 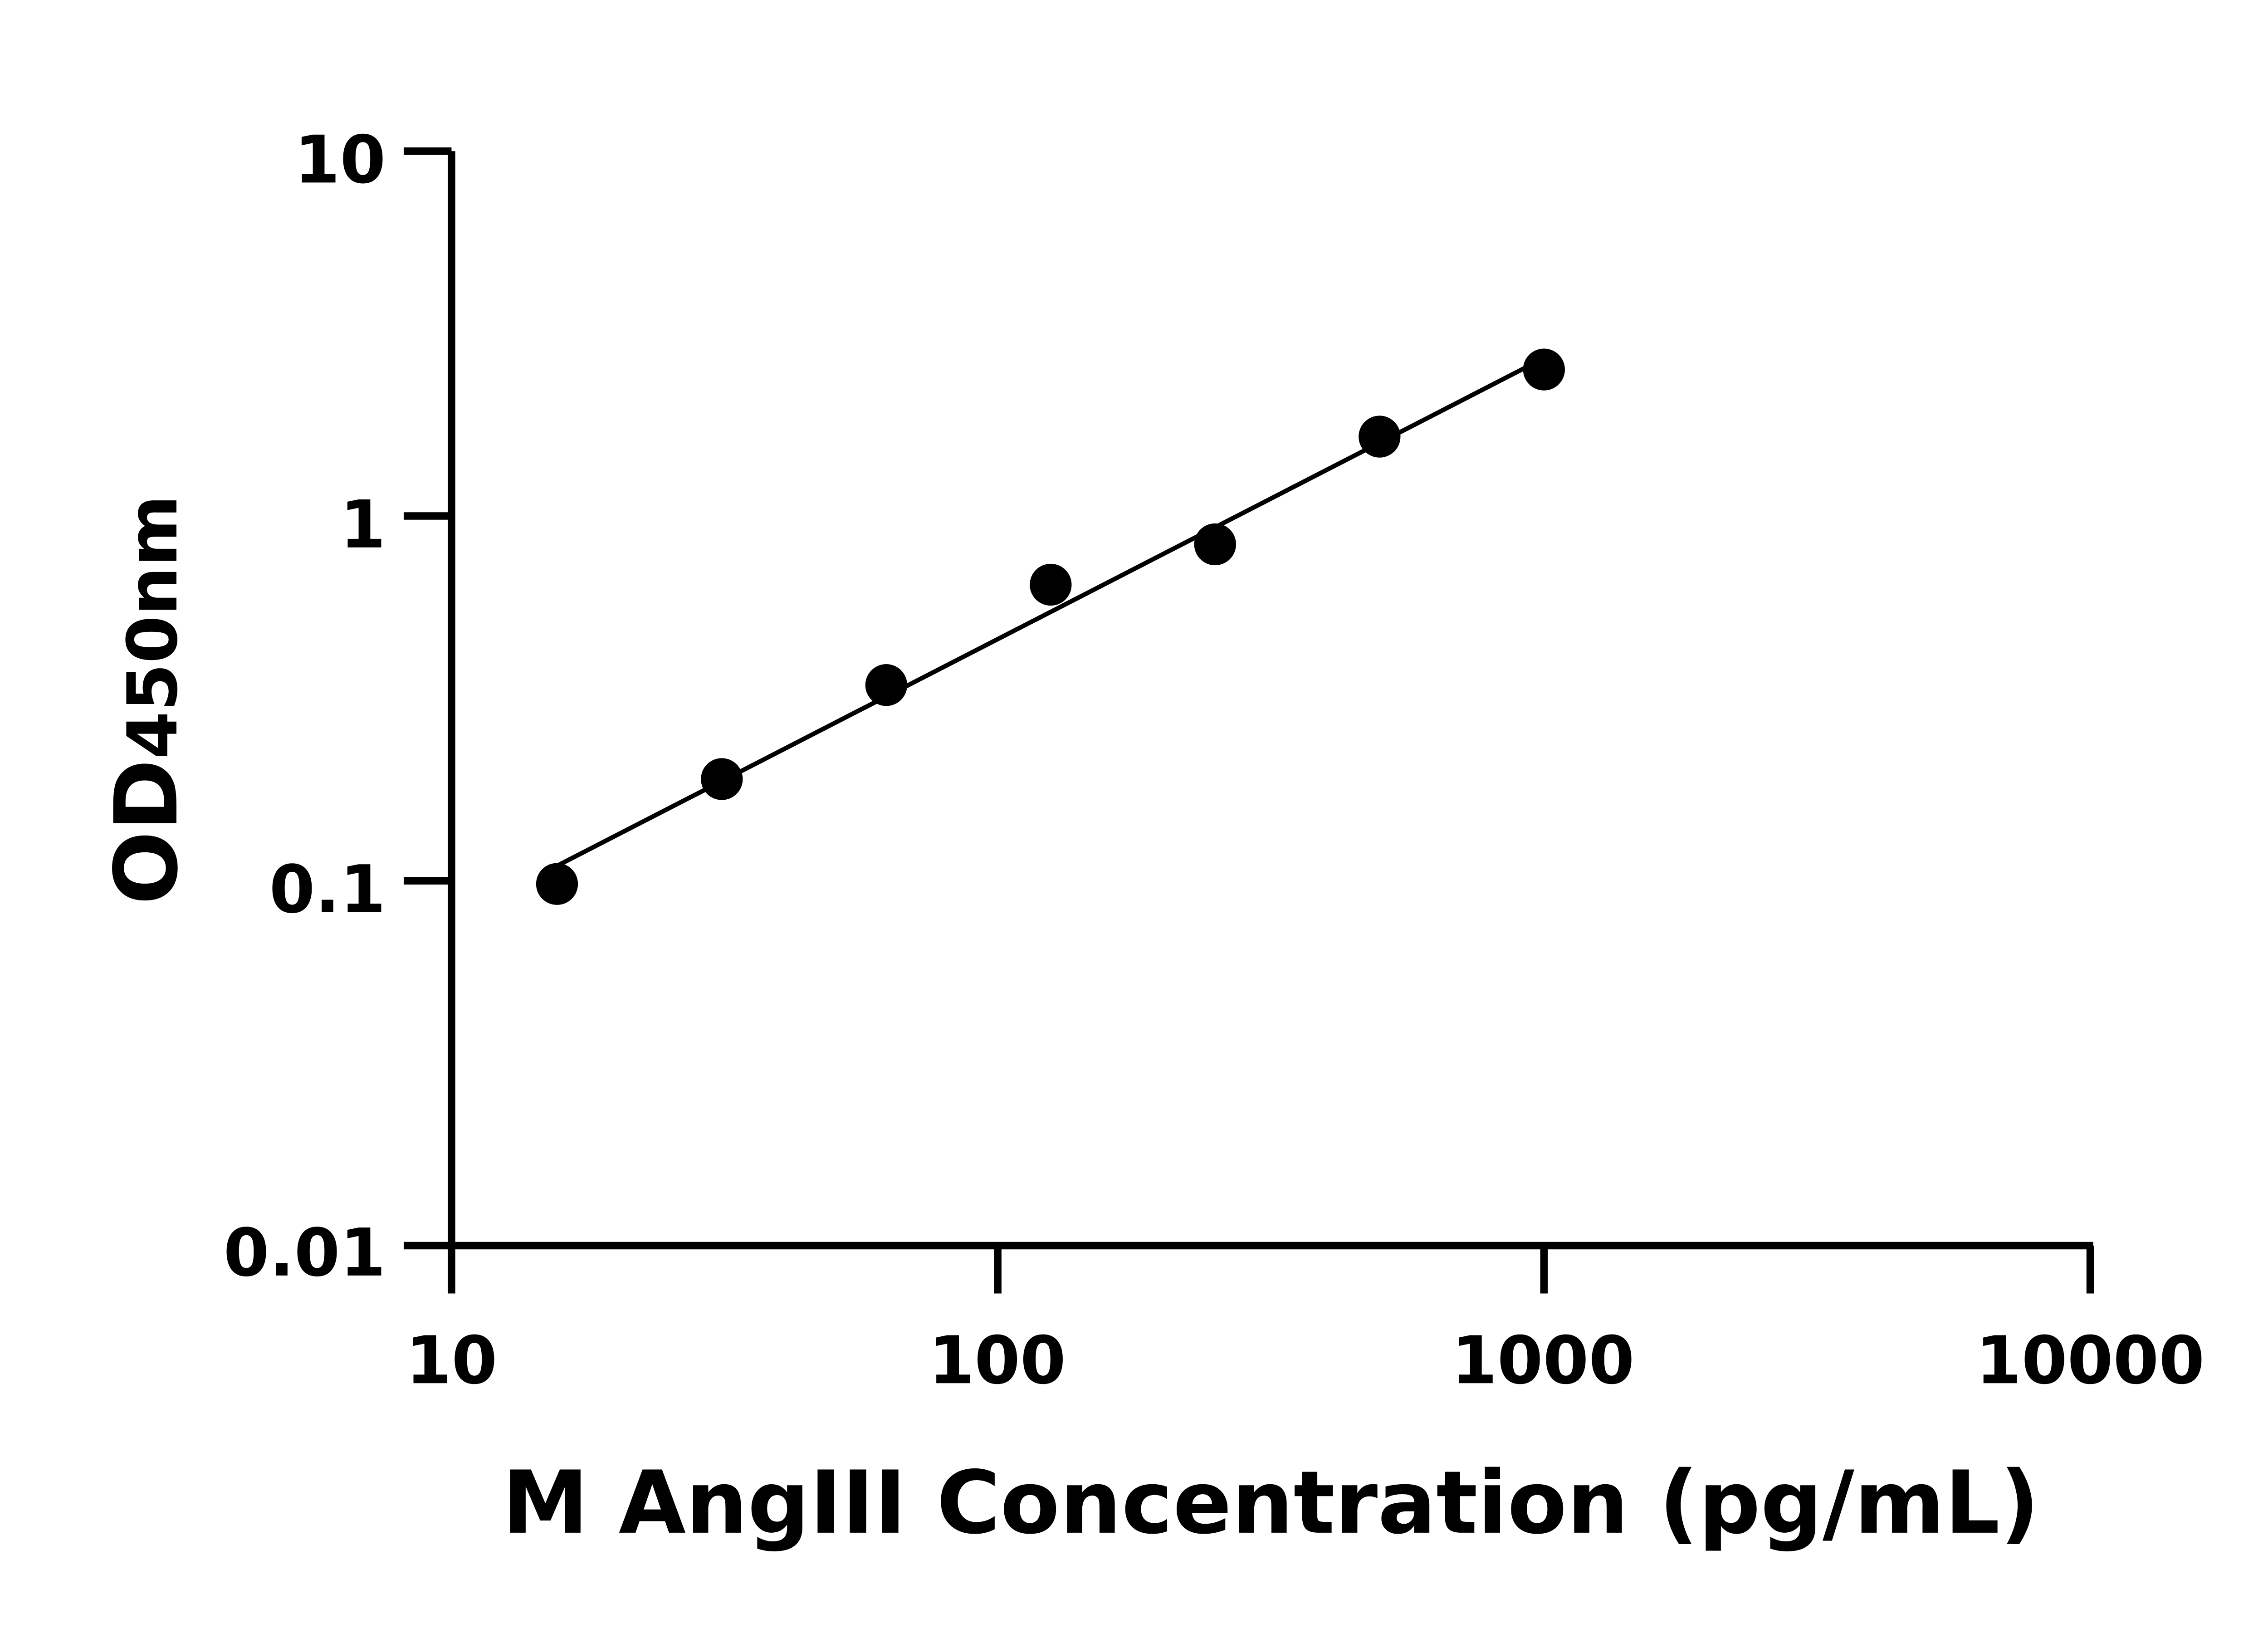 I want to click on y-tick-label: 1, so click(x=363, y=525).